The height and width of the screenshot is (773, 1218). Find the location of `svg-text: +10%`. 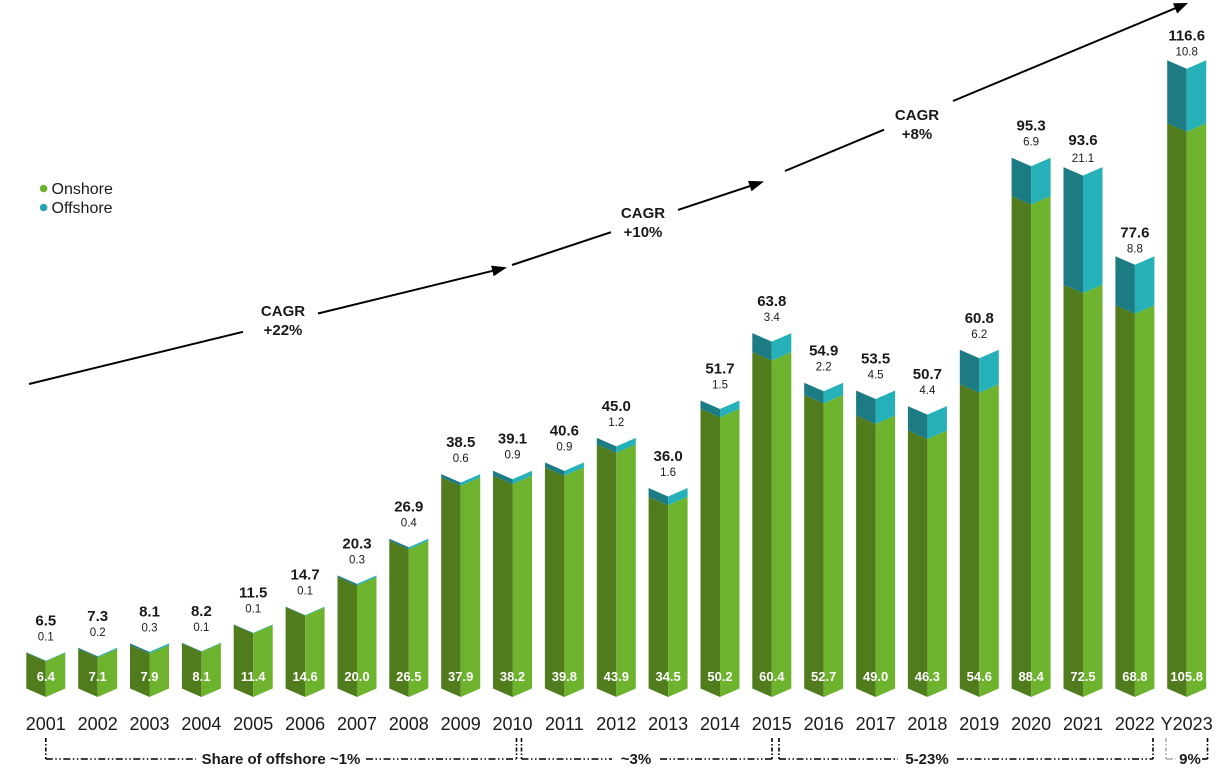

svg-text: +10% is located at coordinates (643, 232).